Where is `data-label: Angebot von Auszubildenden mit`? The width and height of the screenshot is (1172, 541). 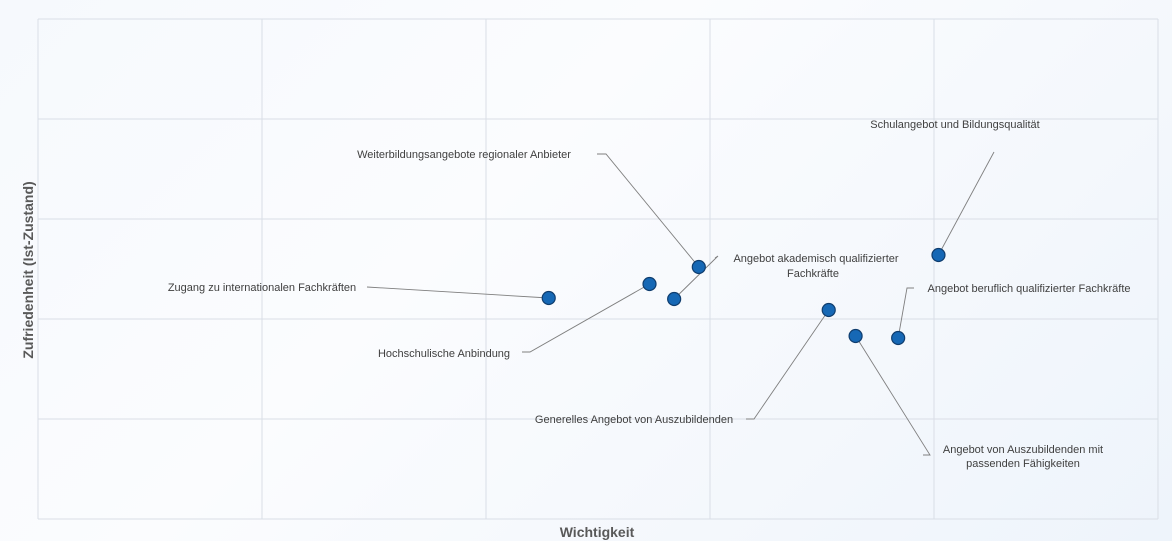 data-label: Angebot von Auszubildenden mit is located at coordinates (1023, 450).